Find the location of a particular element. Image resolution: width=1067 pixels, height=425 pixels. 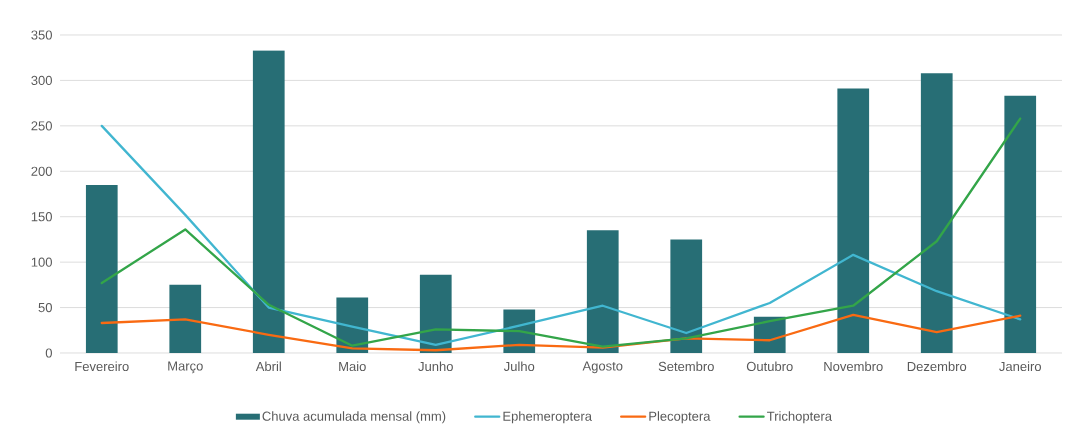

y-tick-label: 200 is located at coordinates (41, 171).